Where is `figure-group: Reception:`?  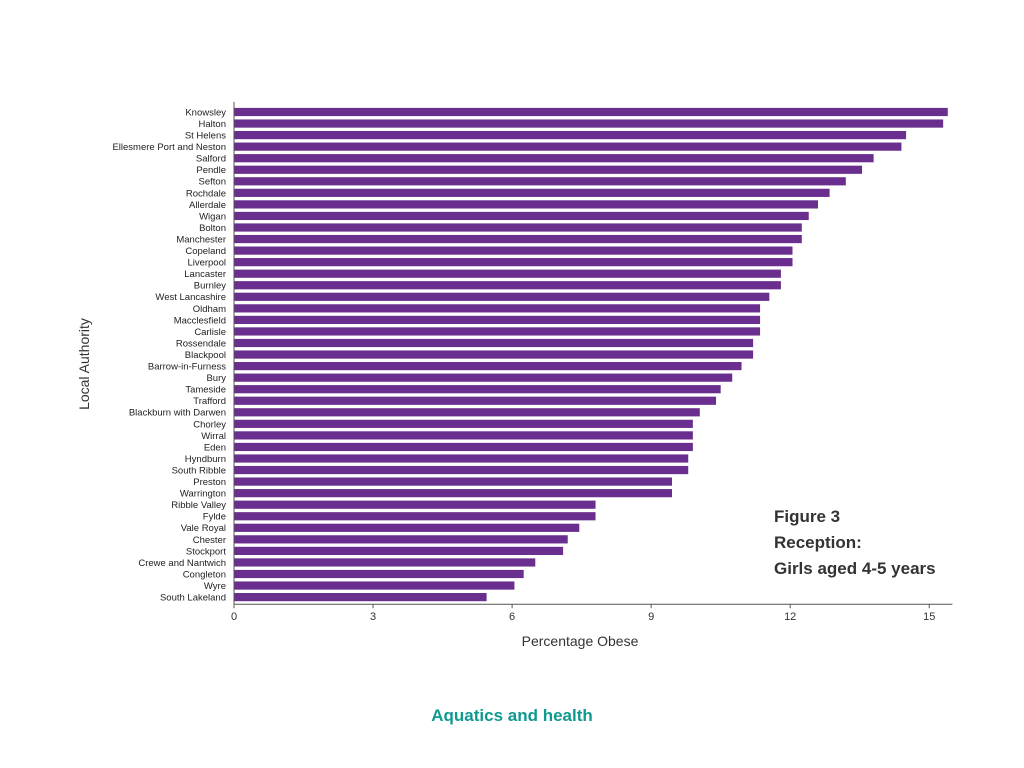
figure-group: Reception: is located at coordinates (818, 542).